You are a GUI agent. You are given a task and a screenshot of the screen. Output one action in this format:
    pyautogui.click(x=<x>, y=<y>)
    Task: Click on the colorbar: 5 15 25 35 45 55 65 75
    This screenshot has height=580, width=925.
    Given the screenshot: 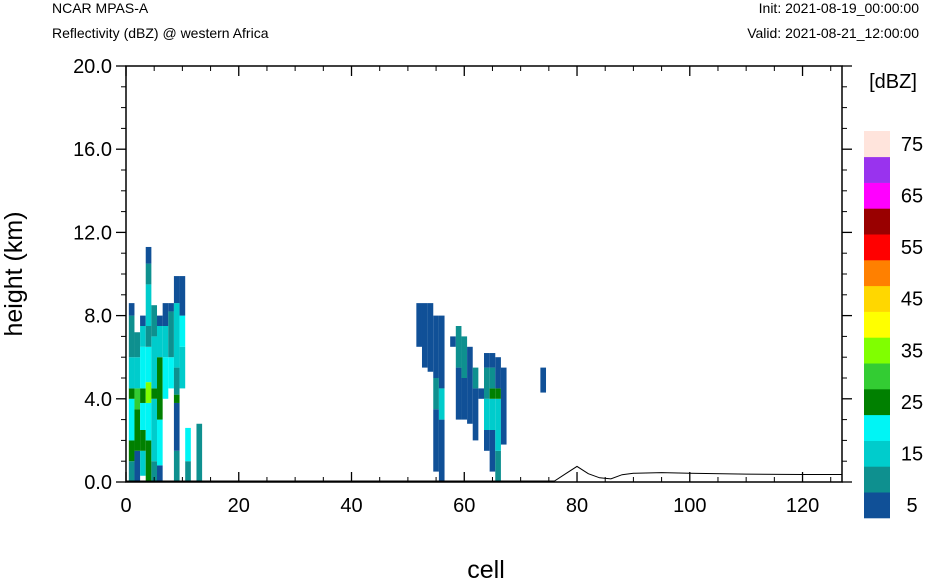 What is the action you would take?
    pyautogui.click(x=893, y=325)
    